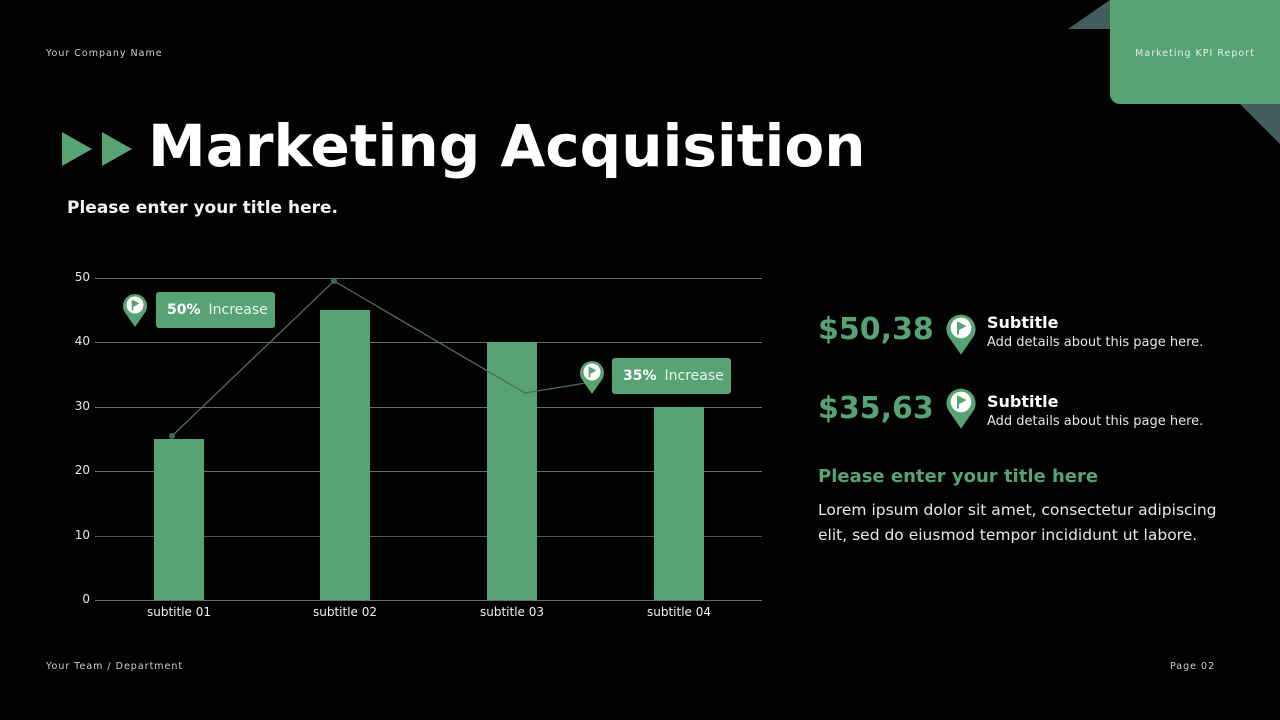 Image resolution: width=1280 pixels, height=720 pixels. What do you see at coordinates (82, 277) in the screenshot?
I see `y-tick: 50` at bounding box center [82, 277].